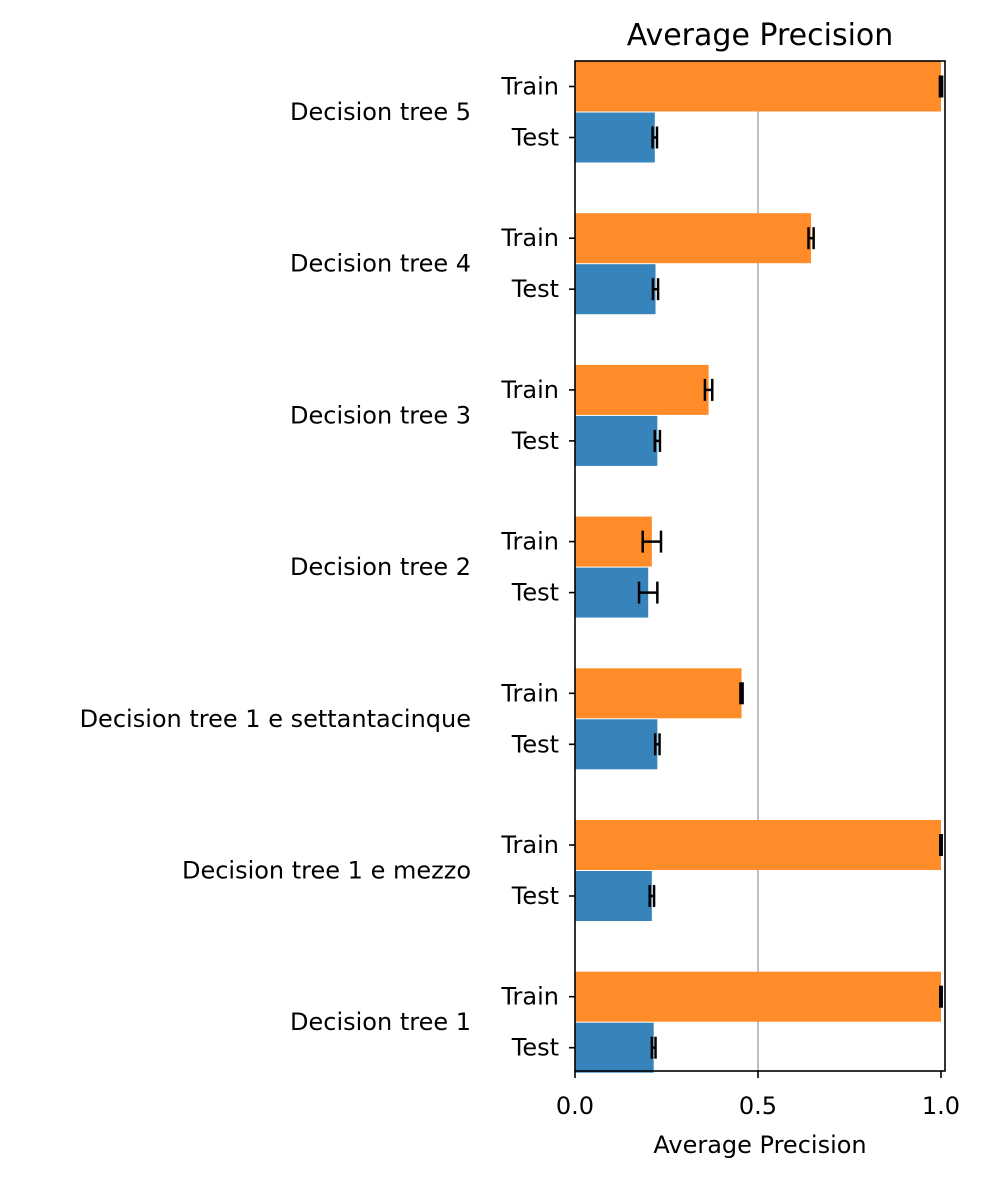 The image size is (984, 1179). What do you see at coordinates (326, 871) in the screenshot?
I see `group-label: Decision tree 1 e mezzo` at bounding box center [326, 871].